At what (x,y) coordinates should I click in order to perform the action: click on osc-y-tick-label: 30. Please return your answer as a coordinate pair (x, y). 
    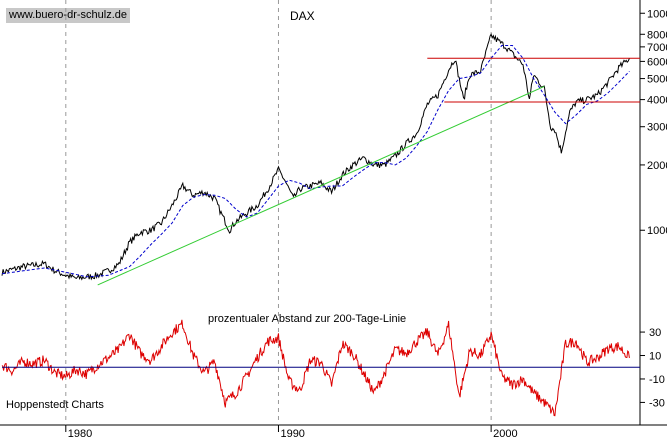
    Looking at the image, I should click on (655, 333).